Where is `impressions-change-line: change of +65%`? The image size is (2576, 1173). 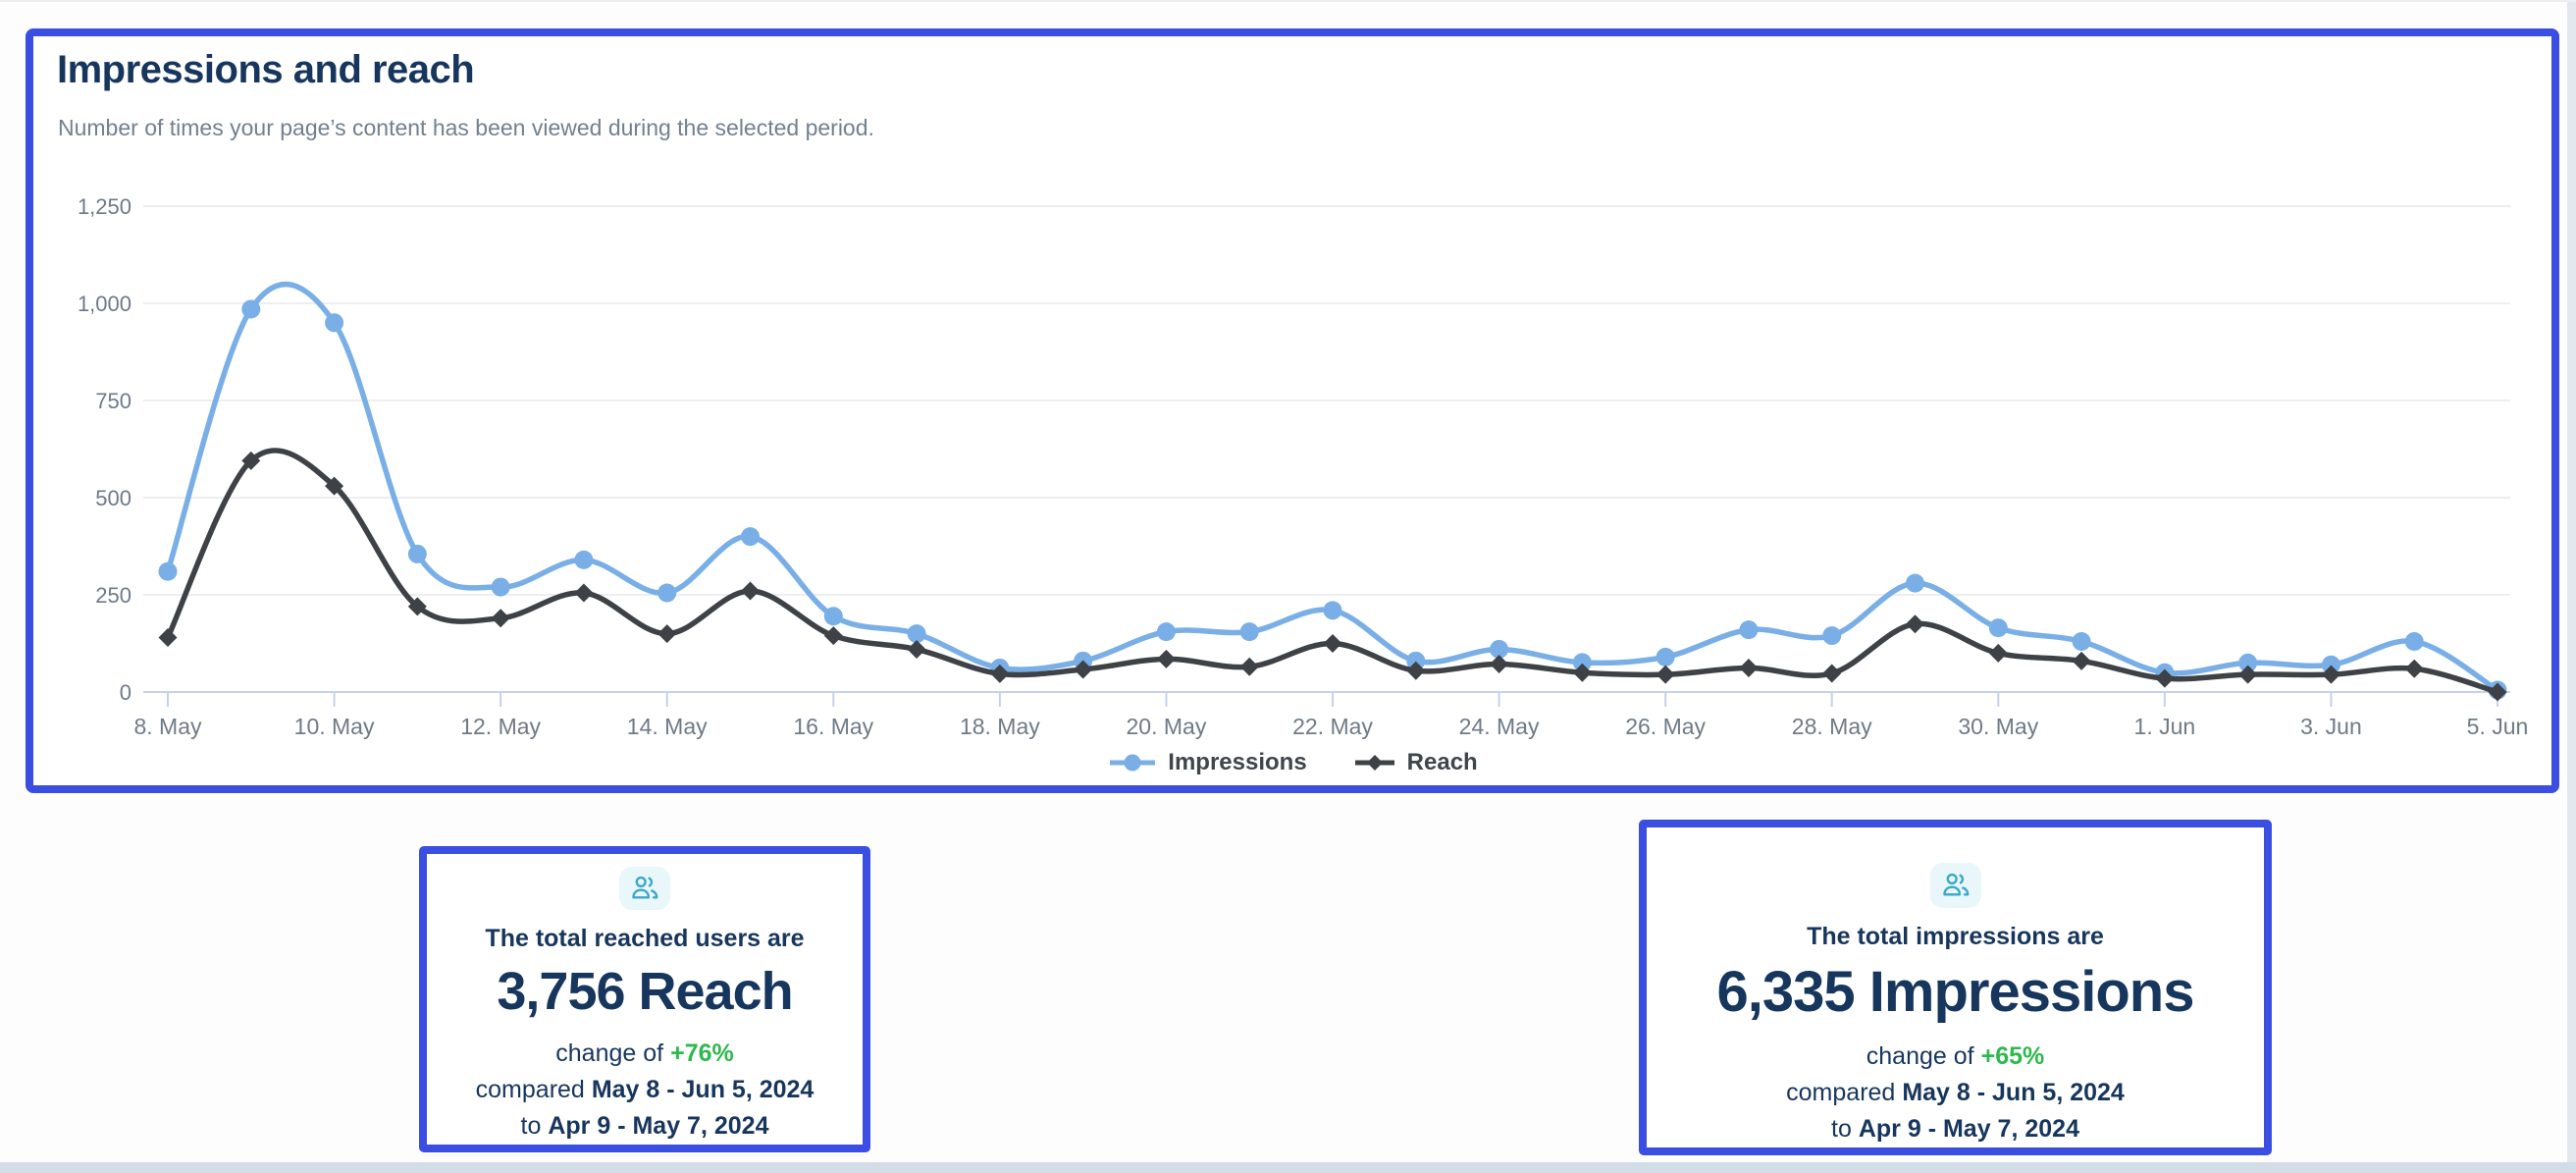 impressions-change-line: change of +65% is located at coordinates (1955, 1056).